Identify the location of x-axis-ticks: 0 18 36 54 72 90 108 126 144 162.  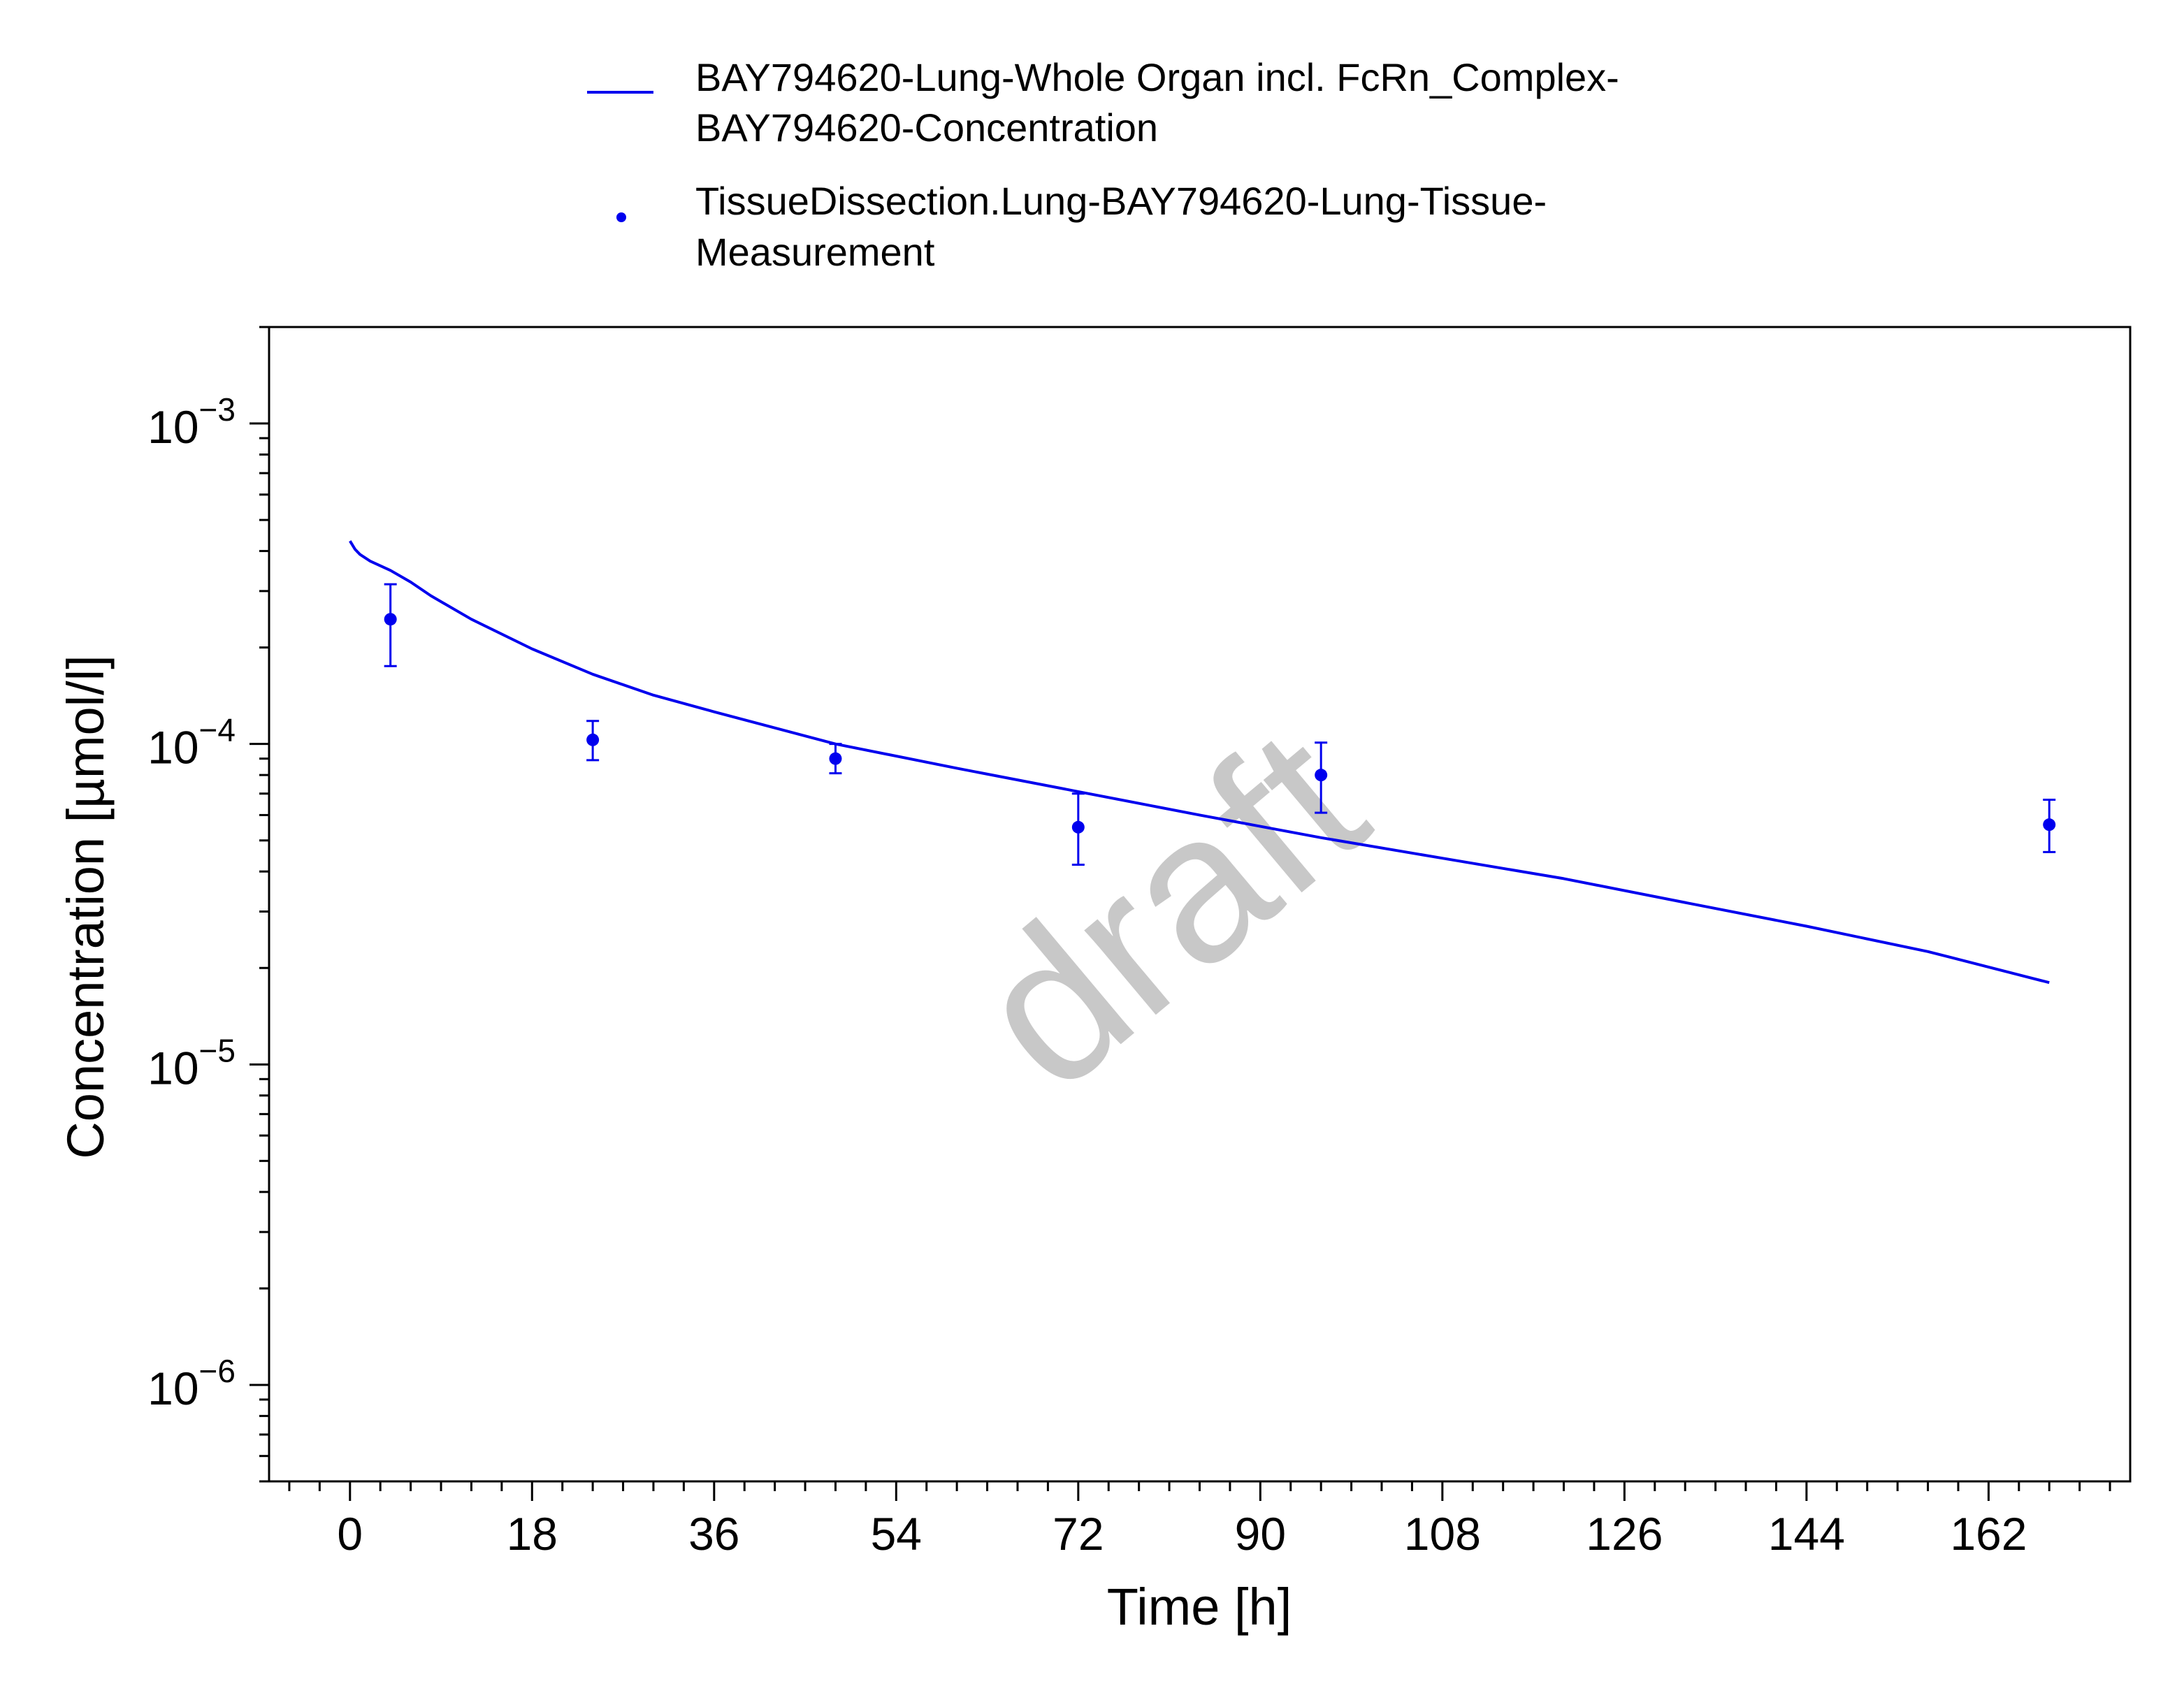
(1199, 1520).